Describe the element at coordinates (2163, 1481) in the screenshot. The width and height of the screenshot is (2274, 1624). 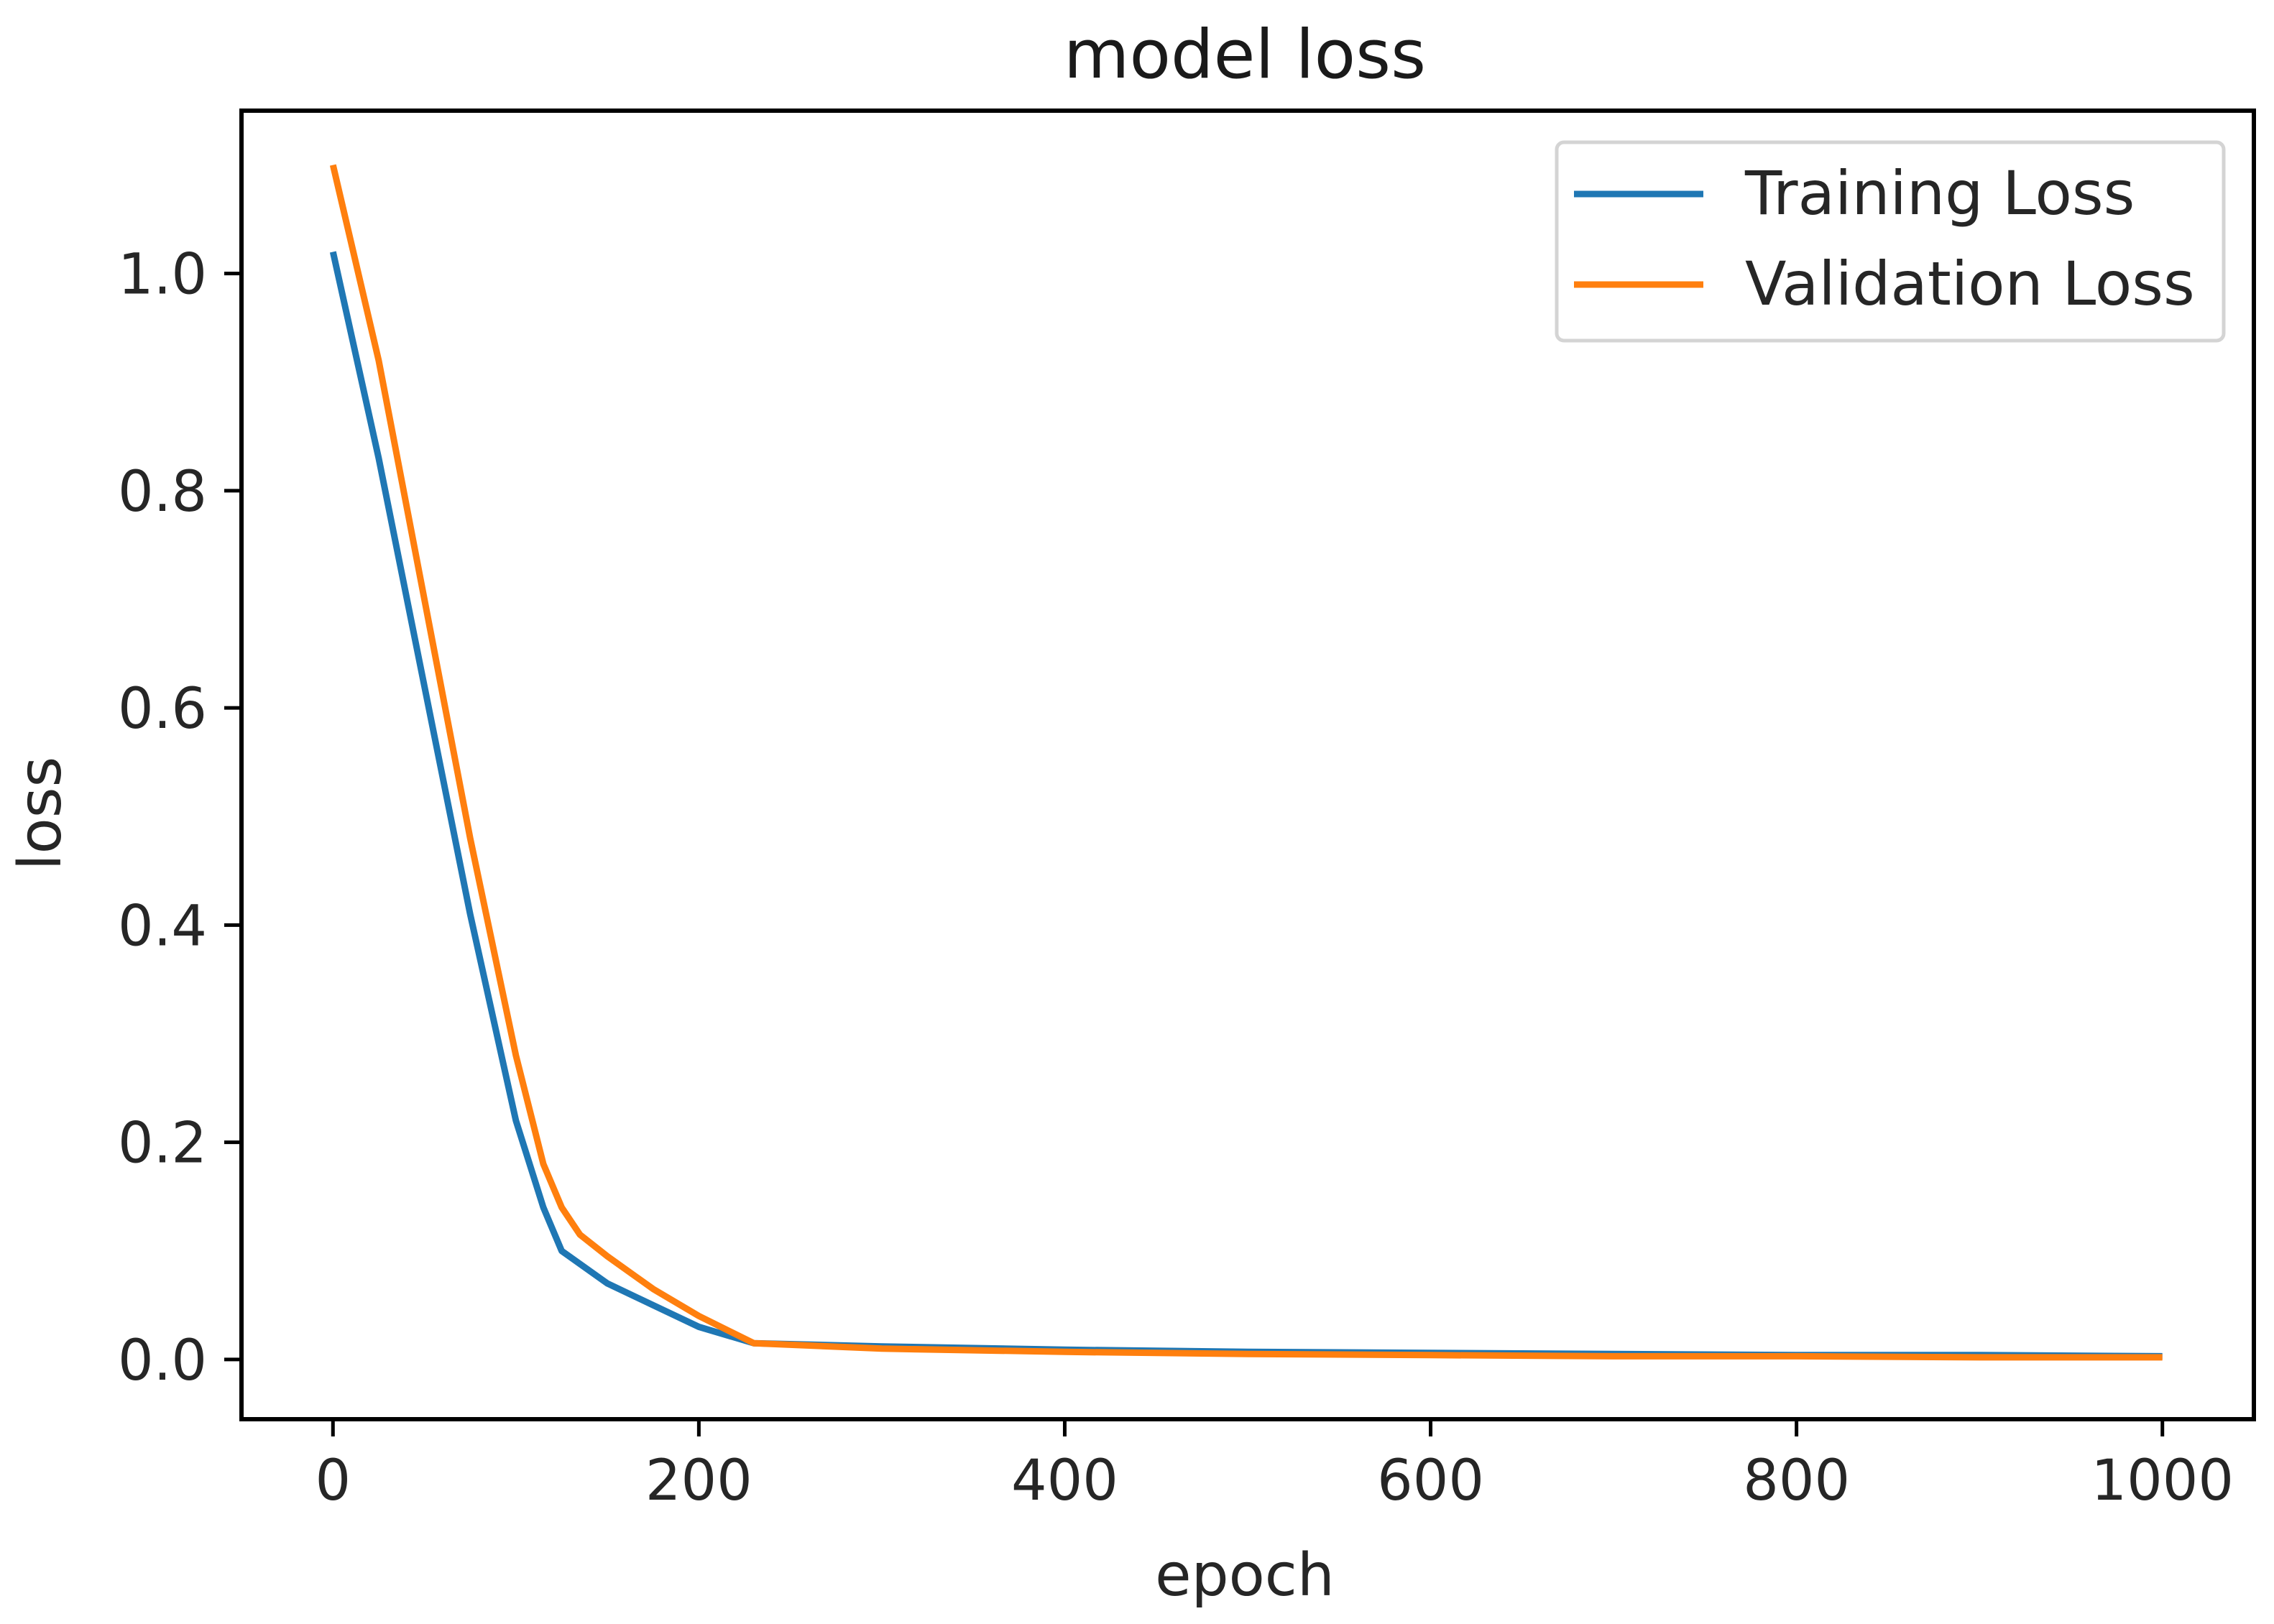
I see `x-tick-label: 1000` at that location.